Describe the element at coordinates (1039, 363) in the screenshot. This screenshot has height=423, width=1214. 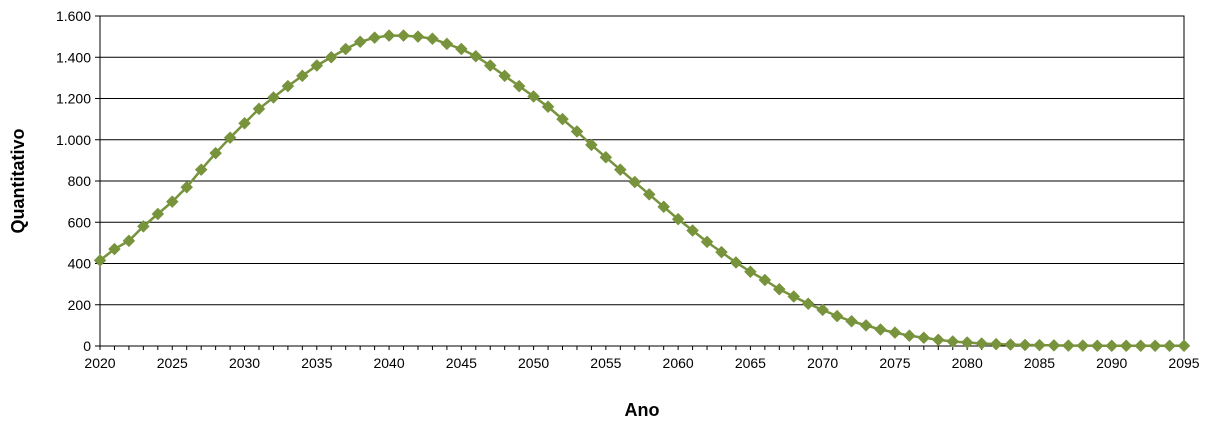
I see `x-tick-label: 2085` at that location.